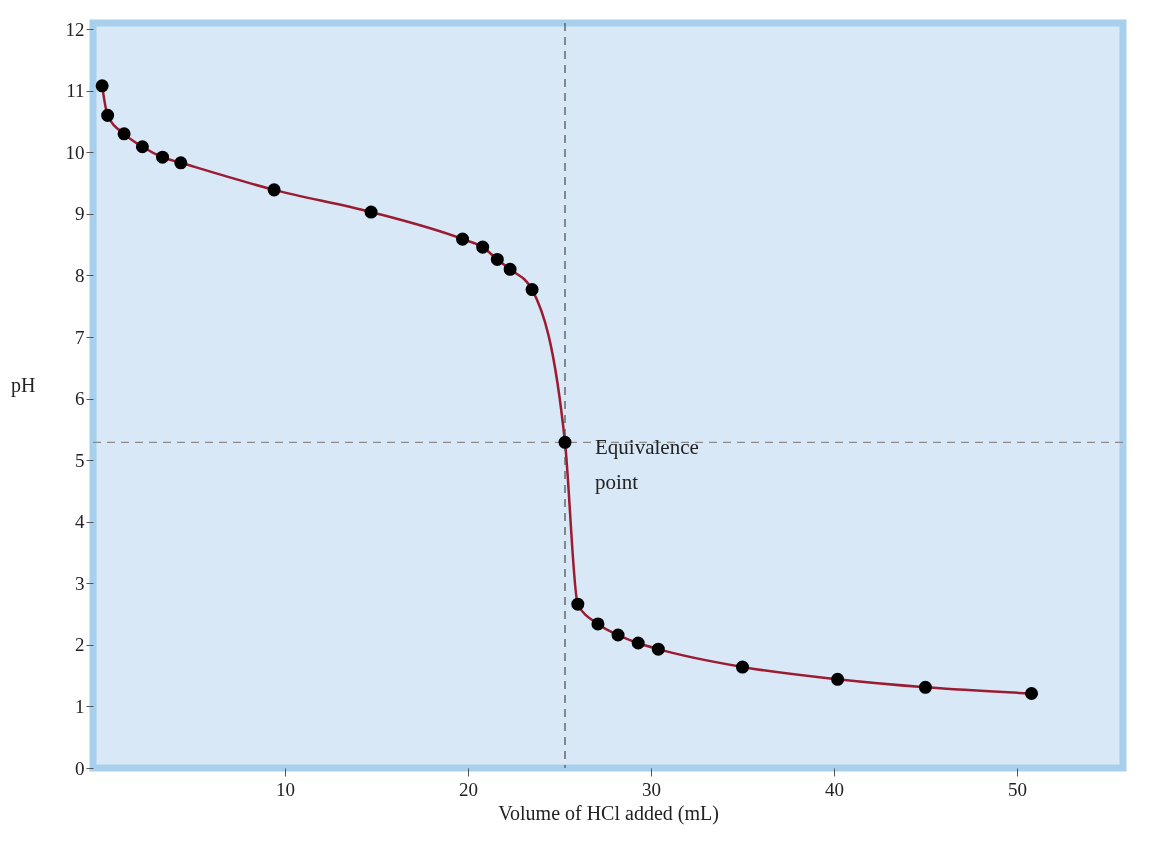  What do you see at coordinates (80, 645) in the screenshot?
I see `y-tick-label: 2` at bounding box center [80, 645].